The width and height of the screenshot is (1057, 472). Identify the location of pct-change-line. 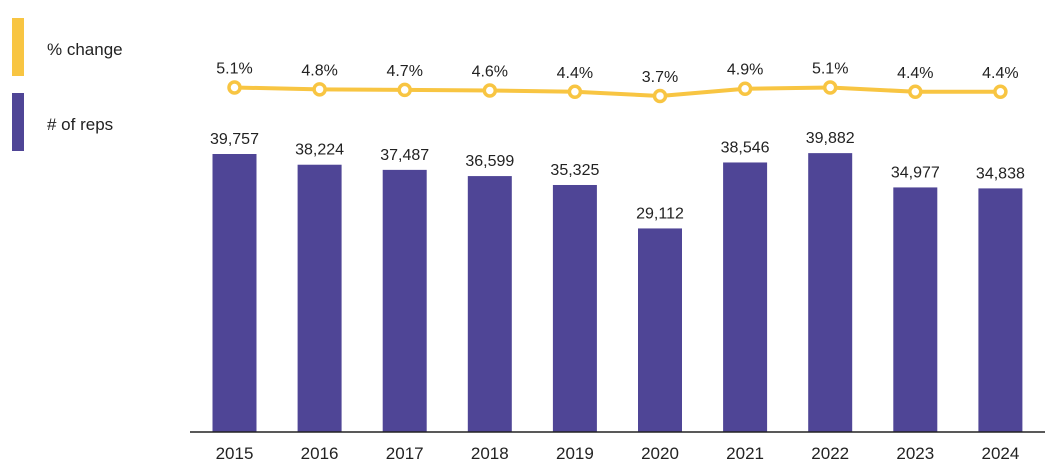
(617, 91).